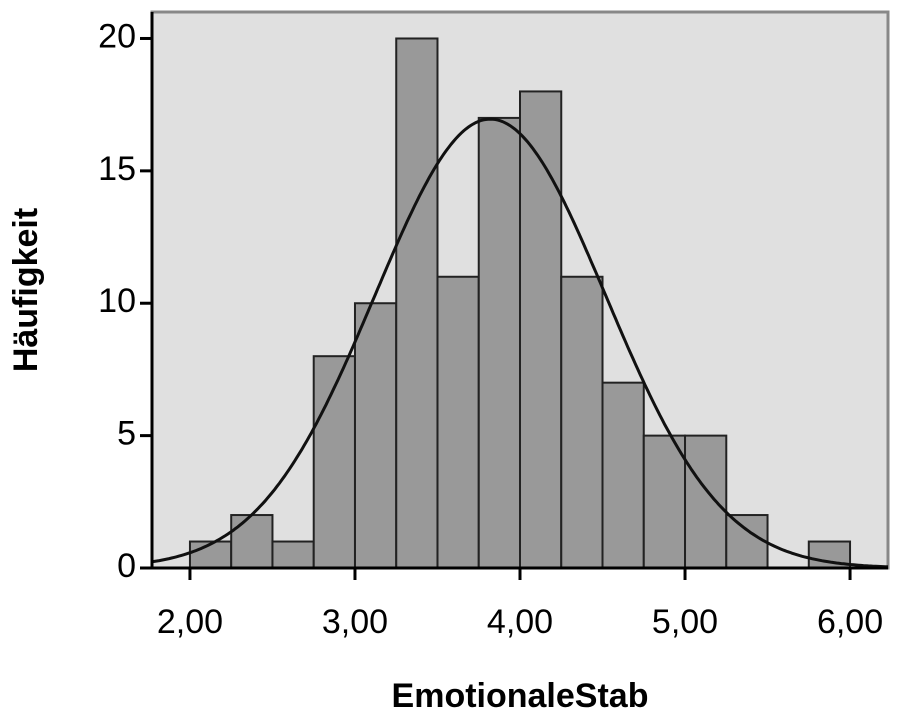 The height and width of the screenshot is (719, 897). Describe the element at coordinates (117, 169) in the screenshot. I see `y-tick-label: 15` at that location.